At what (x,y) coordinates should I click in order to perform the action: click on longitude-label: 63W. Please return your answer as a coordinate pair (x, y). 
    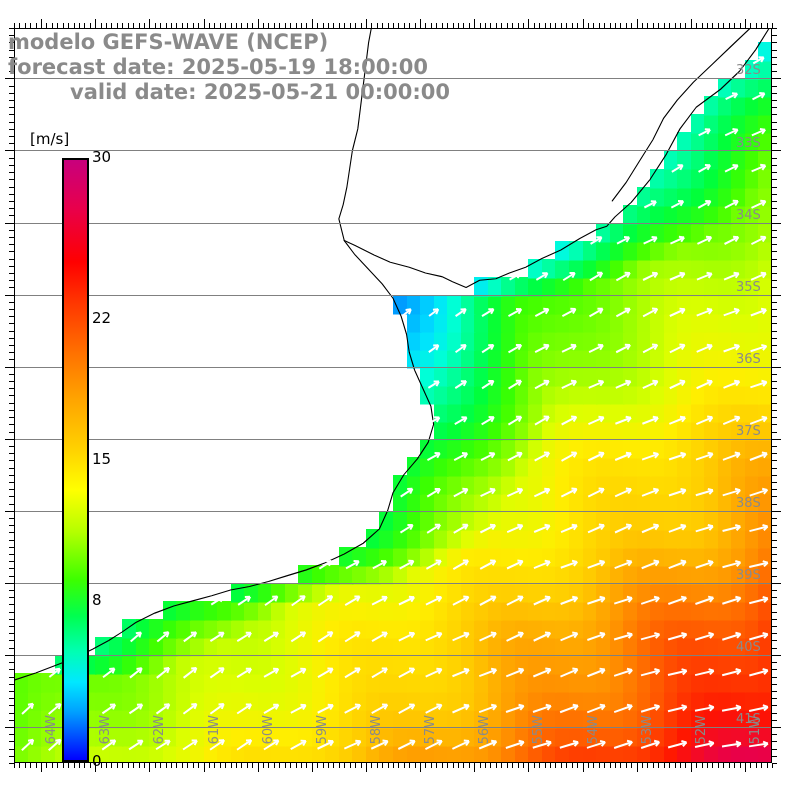
    Looking at the image, I should click on (106, 730).